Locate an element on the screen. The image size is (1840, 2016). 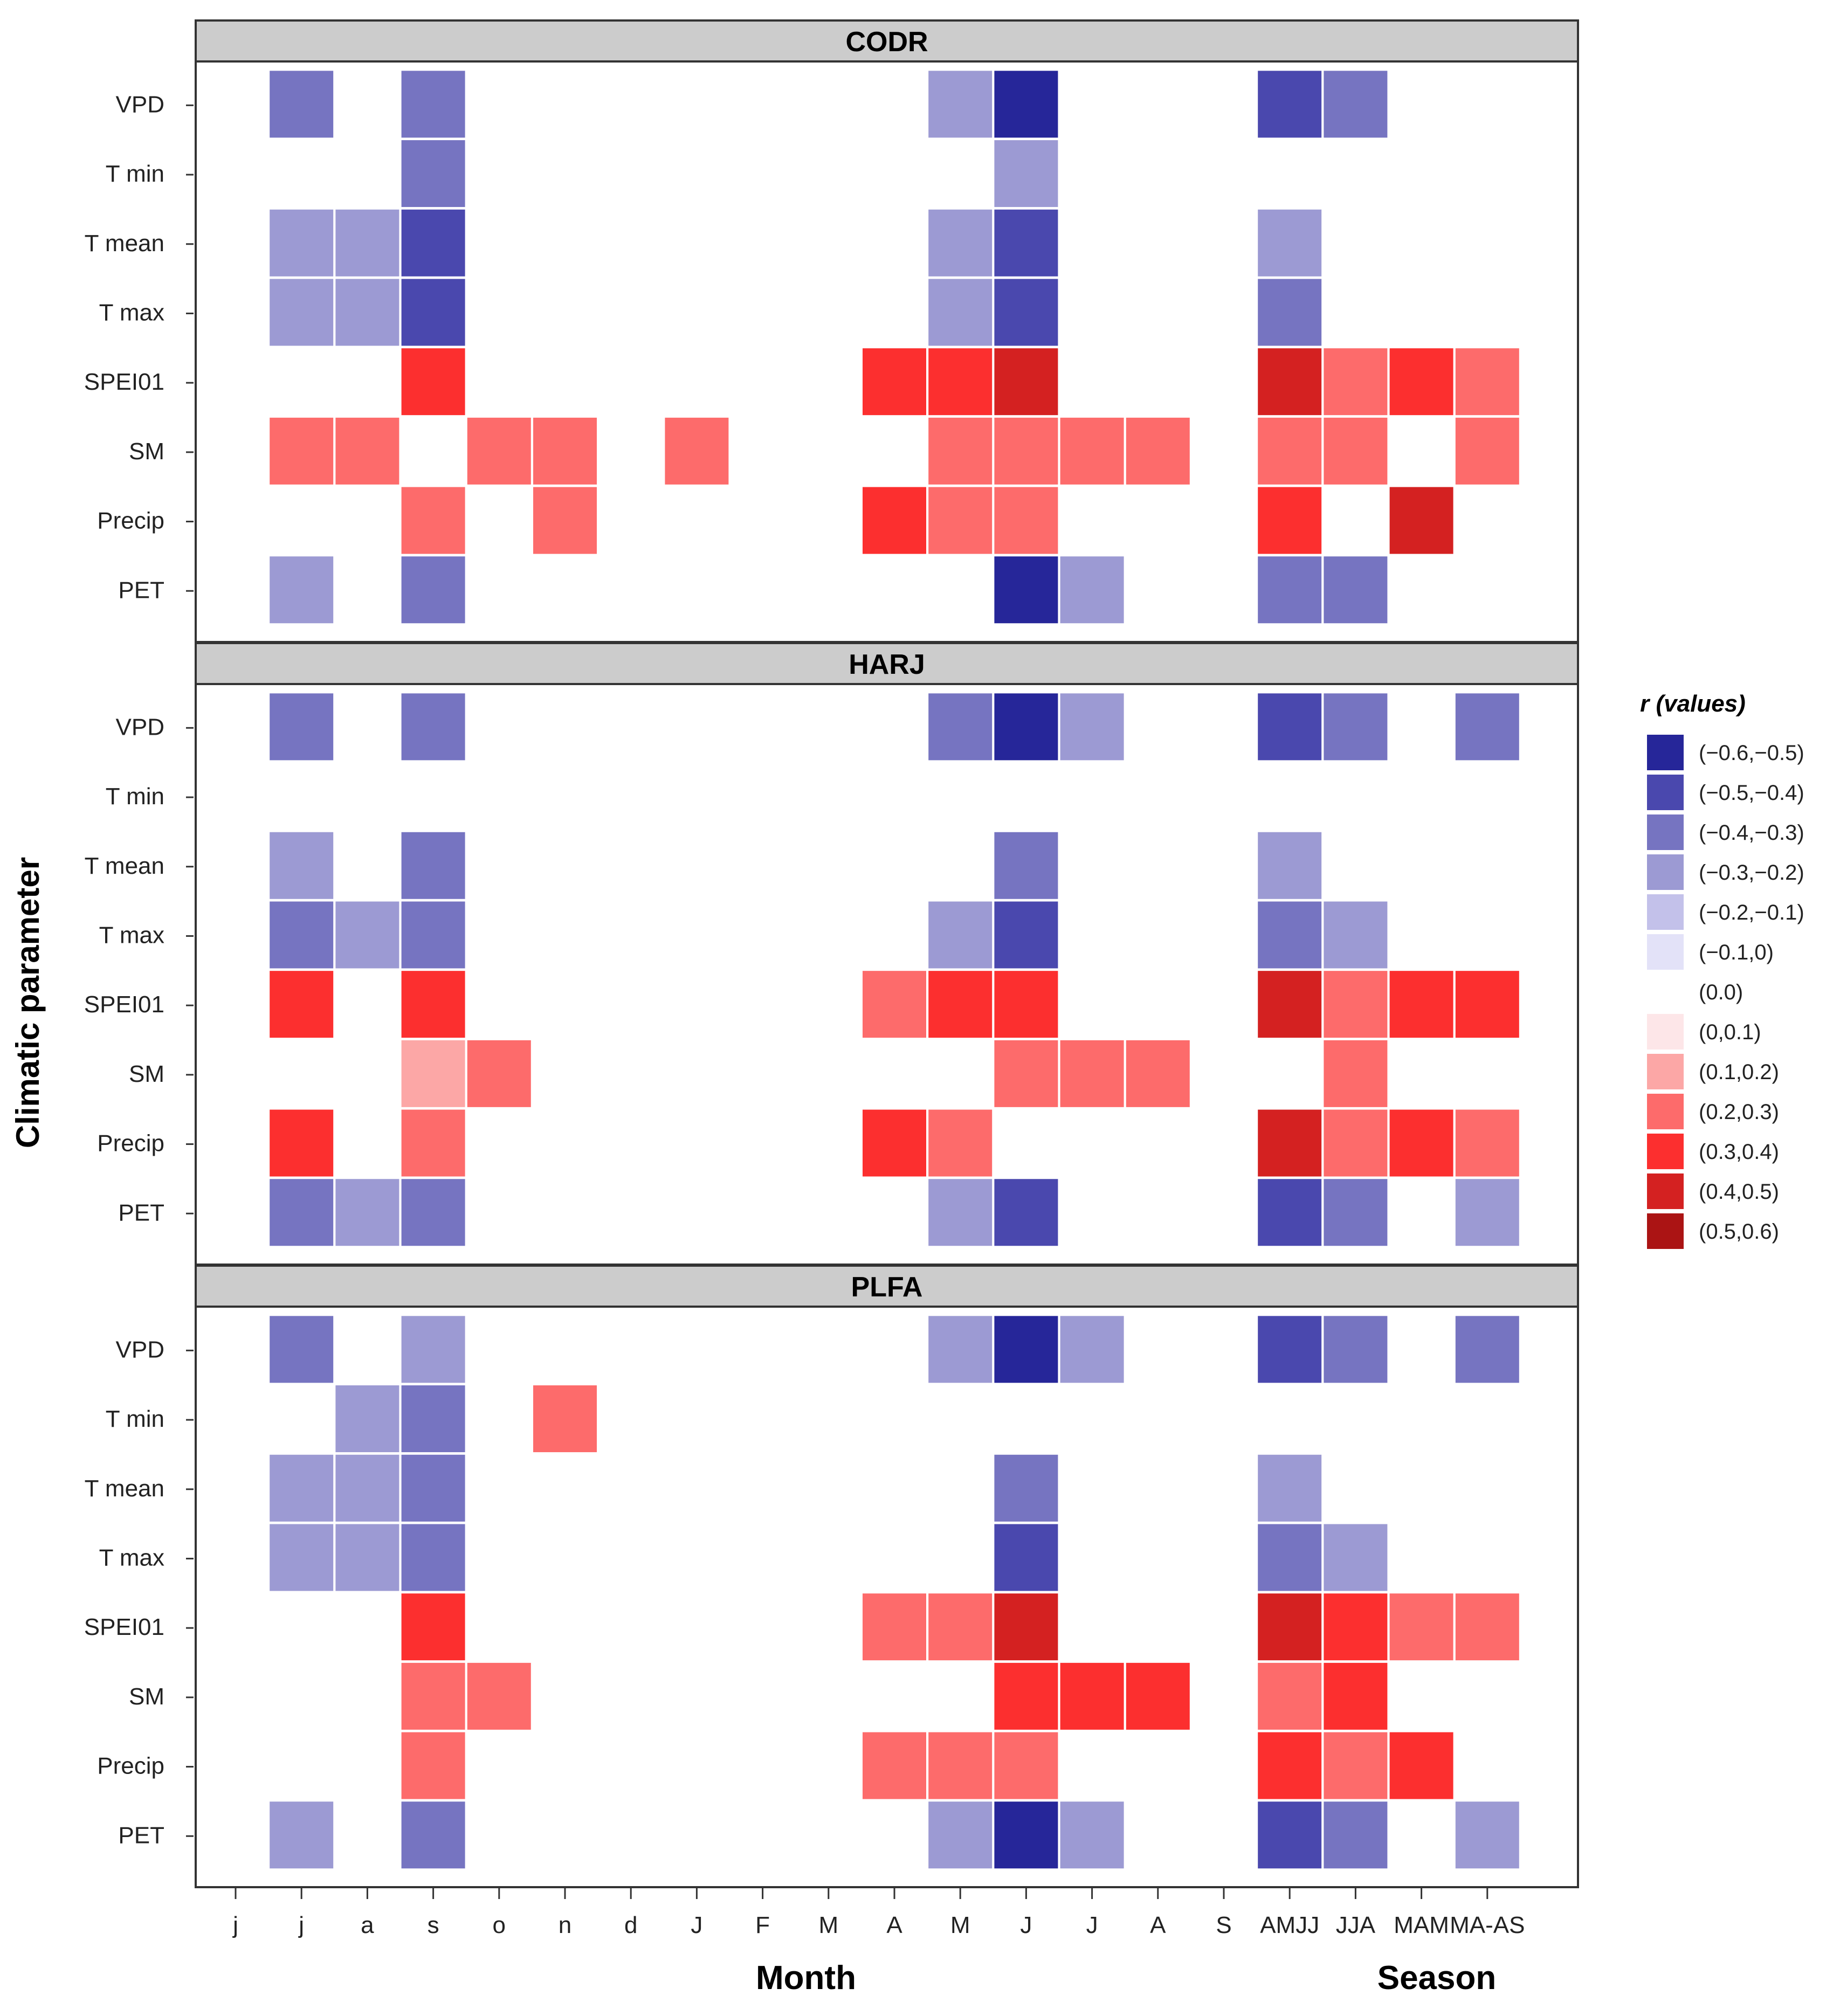
x-tick-label: o is located at coordinates (499, 1925).